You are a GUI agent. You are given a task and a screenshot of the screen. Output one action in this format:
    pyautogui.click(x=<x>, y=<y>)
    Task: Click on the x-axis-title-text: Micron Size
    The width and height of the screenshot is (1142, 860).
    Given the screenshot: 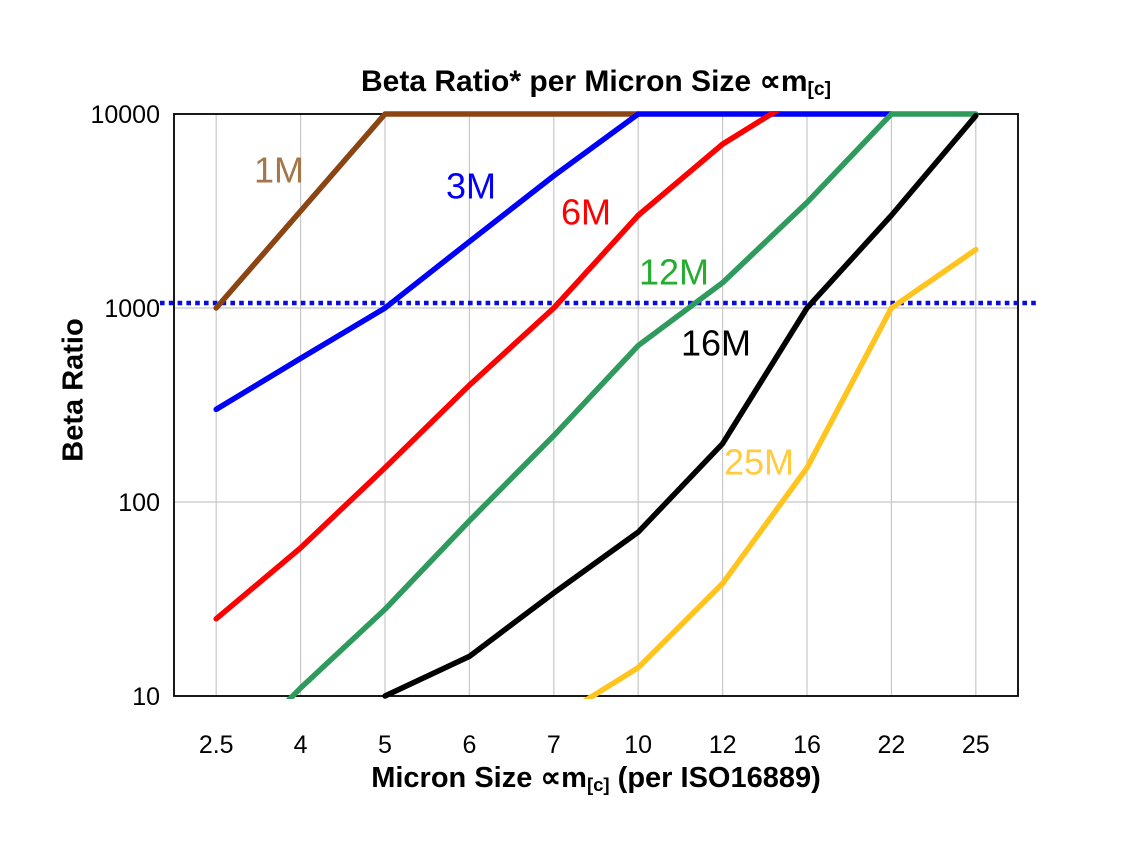 What is the action you would take?
    pyautogui.click(x=456, y=778)
    